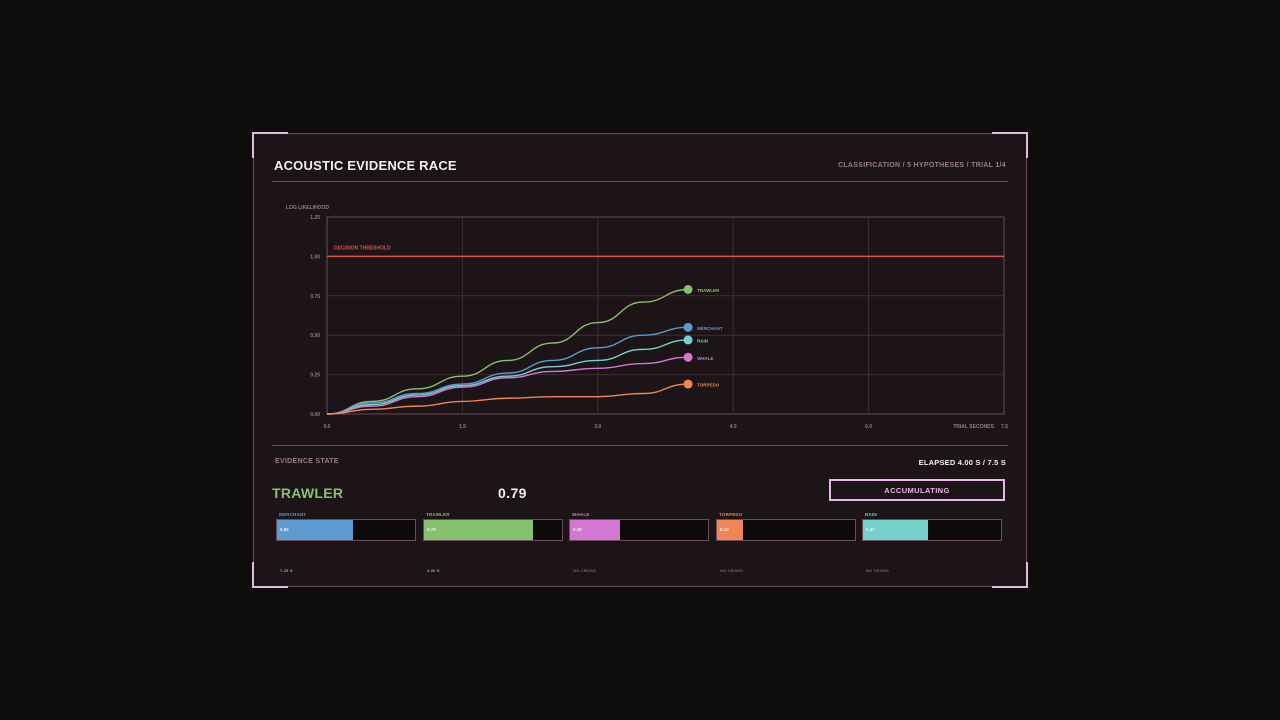  Describe the element at coordinates (932, 530) in the screenshot. I see `bar-track-rain: 0.47` at that location.